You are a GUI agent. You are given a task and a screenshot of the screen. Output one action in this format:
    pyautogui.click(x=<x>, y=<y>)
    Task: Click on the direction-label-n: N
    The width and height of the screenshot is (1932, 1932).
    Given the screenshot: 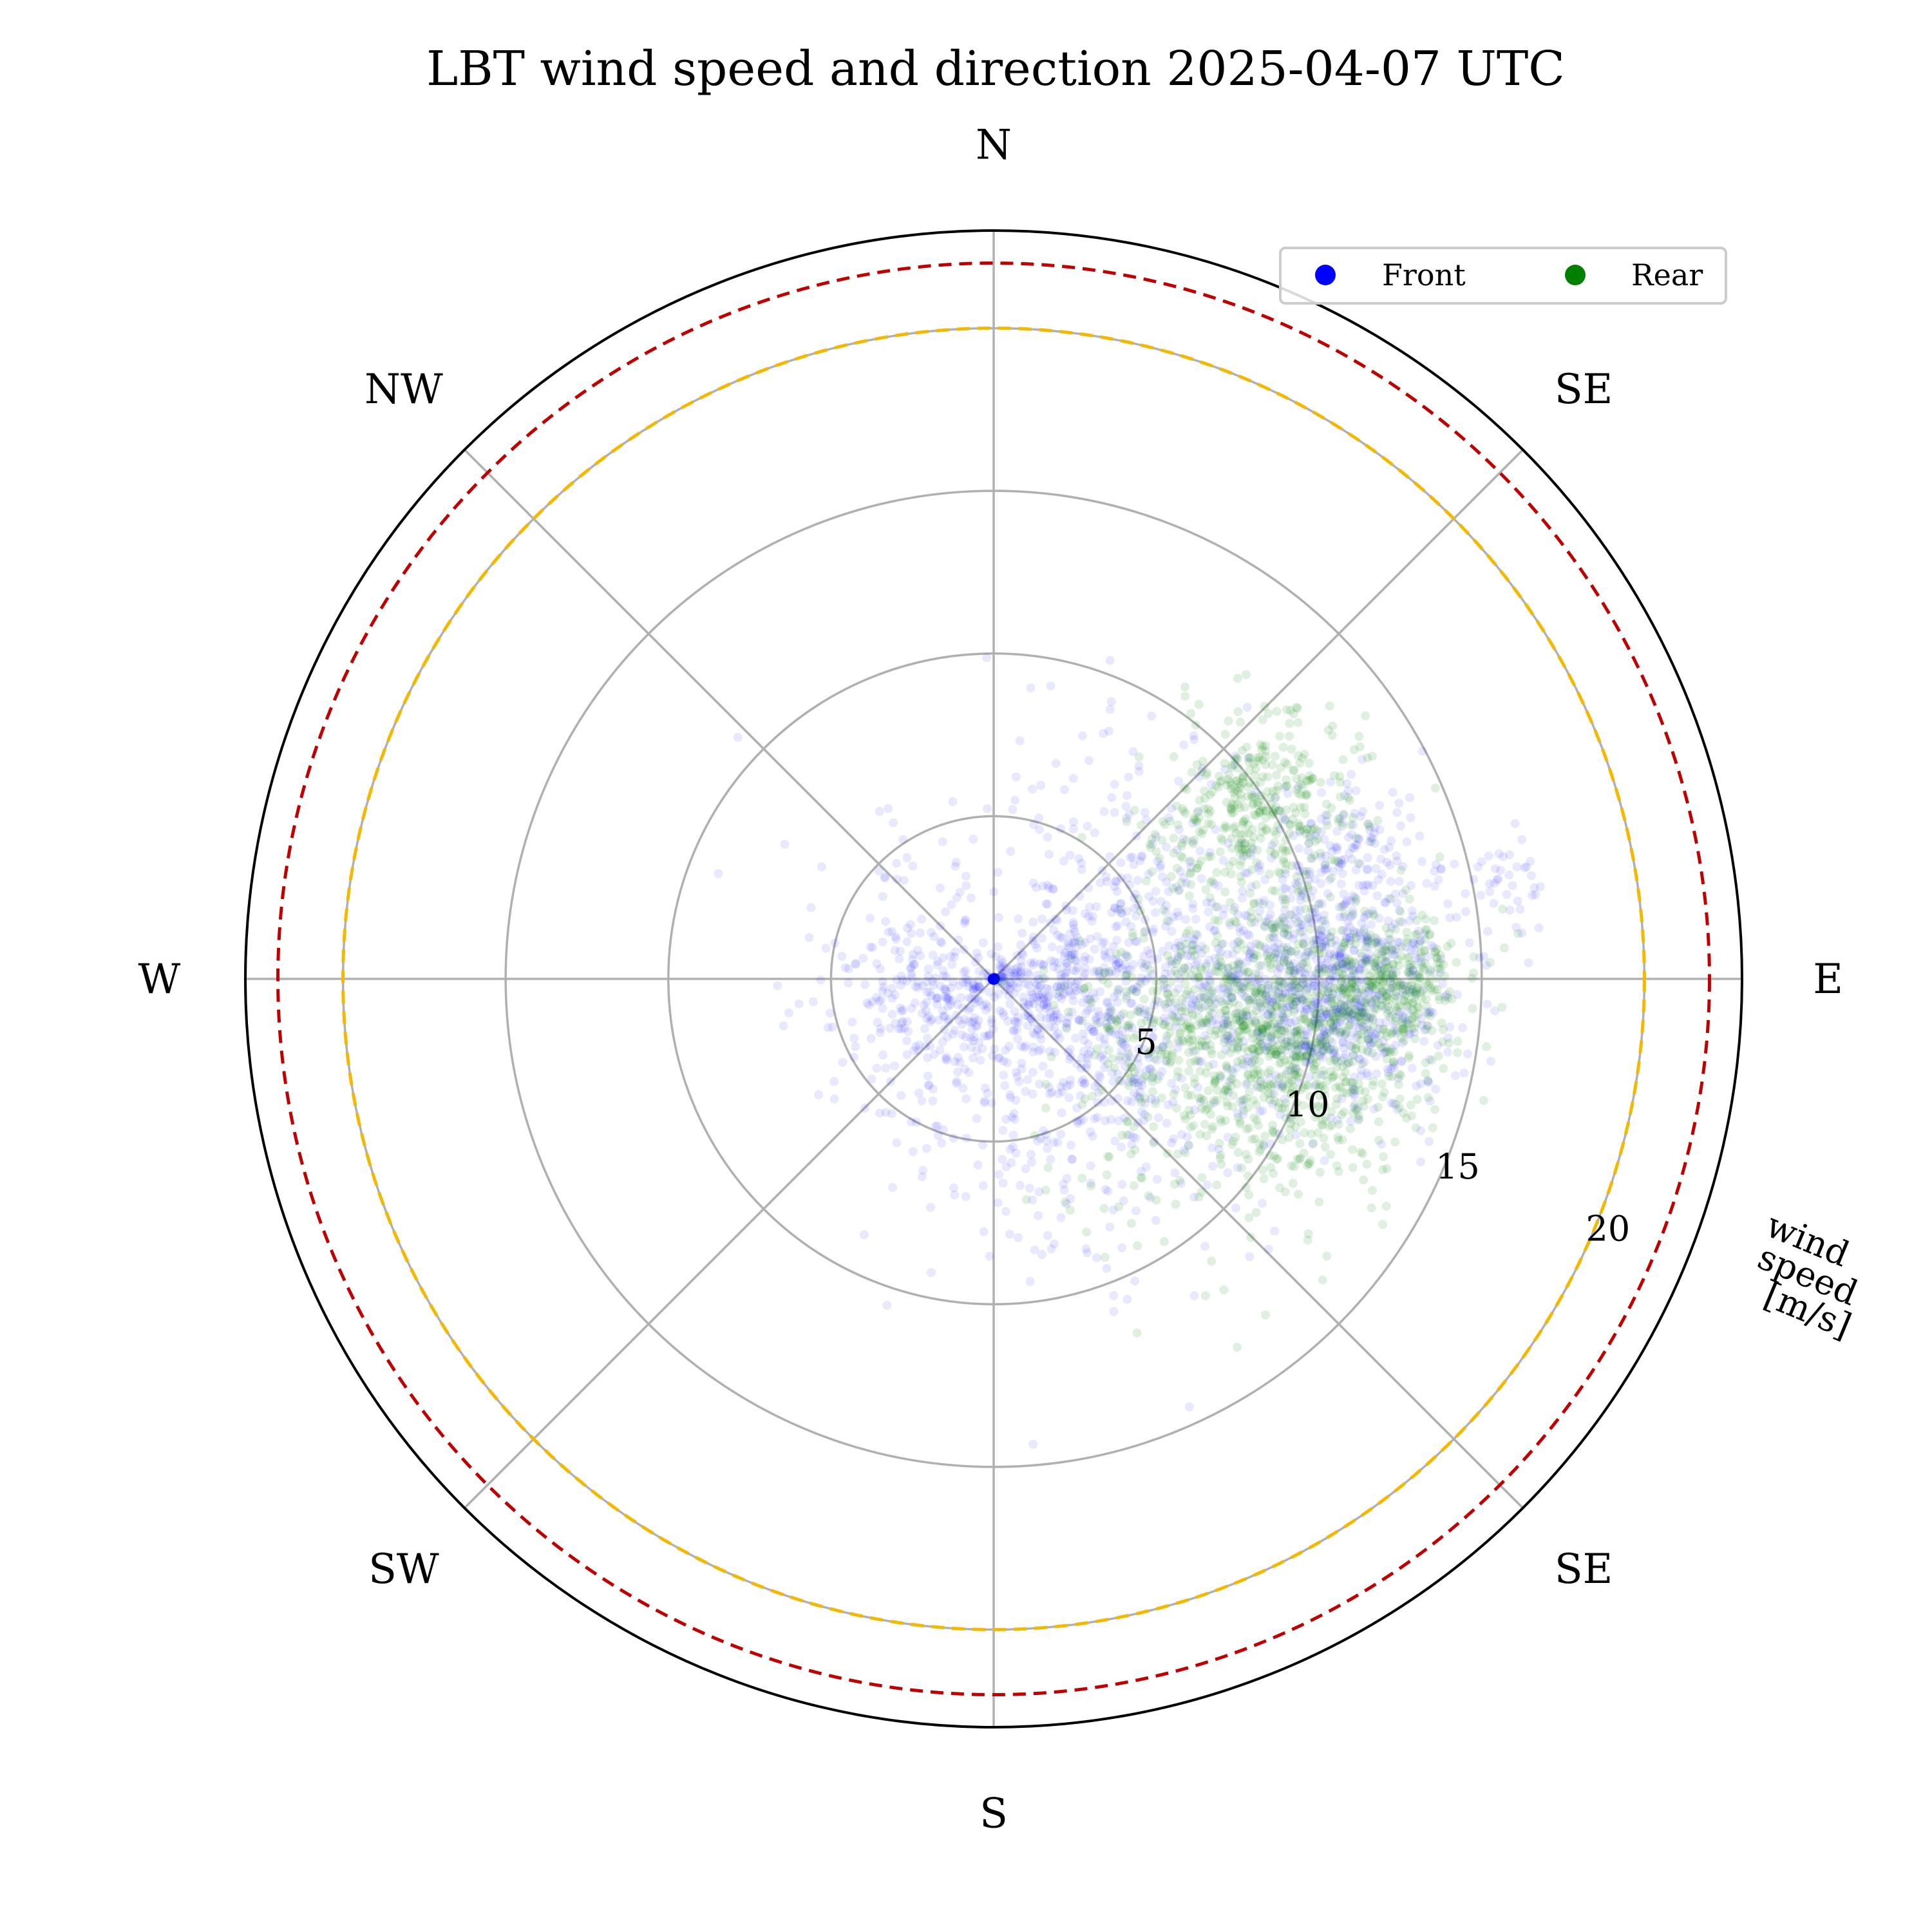 What is the action you would take?
    pyautogui.click(x=994, y=145)
    